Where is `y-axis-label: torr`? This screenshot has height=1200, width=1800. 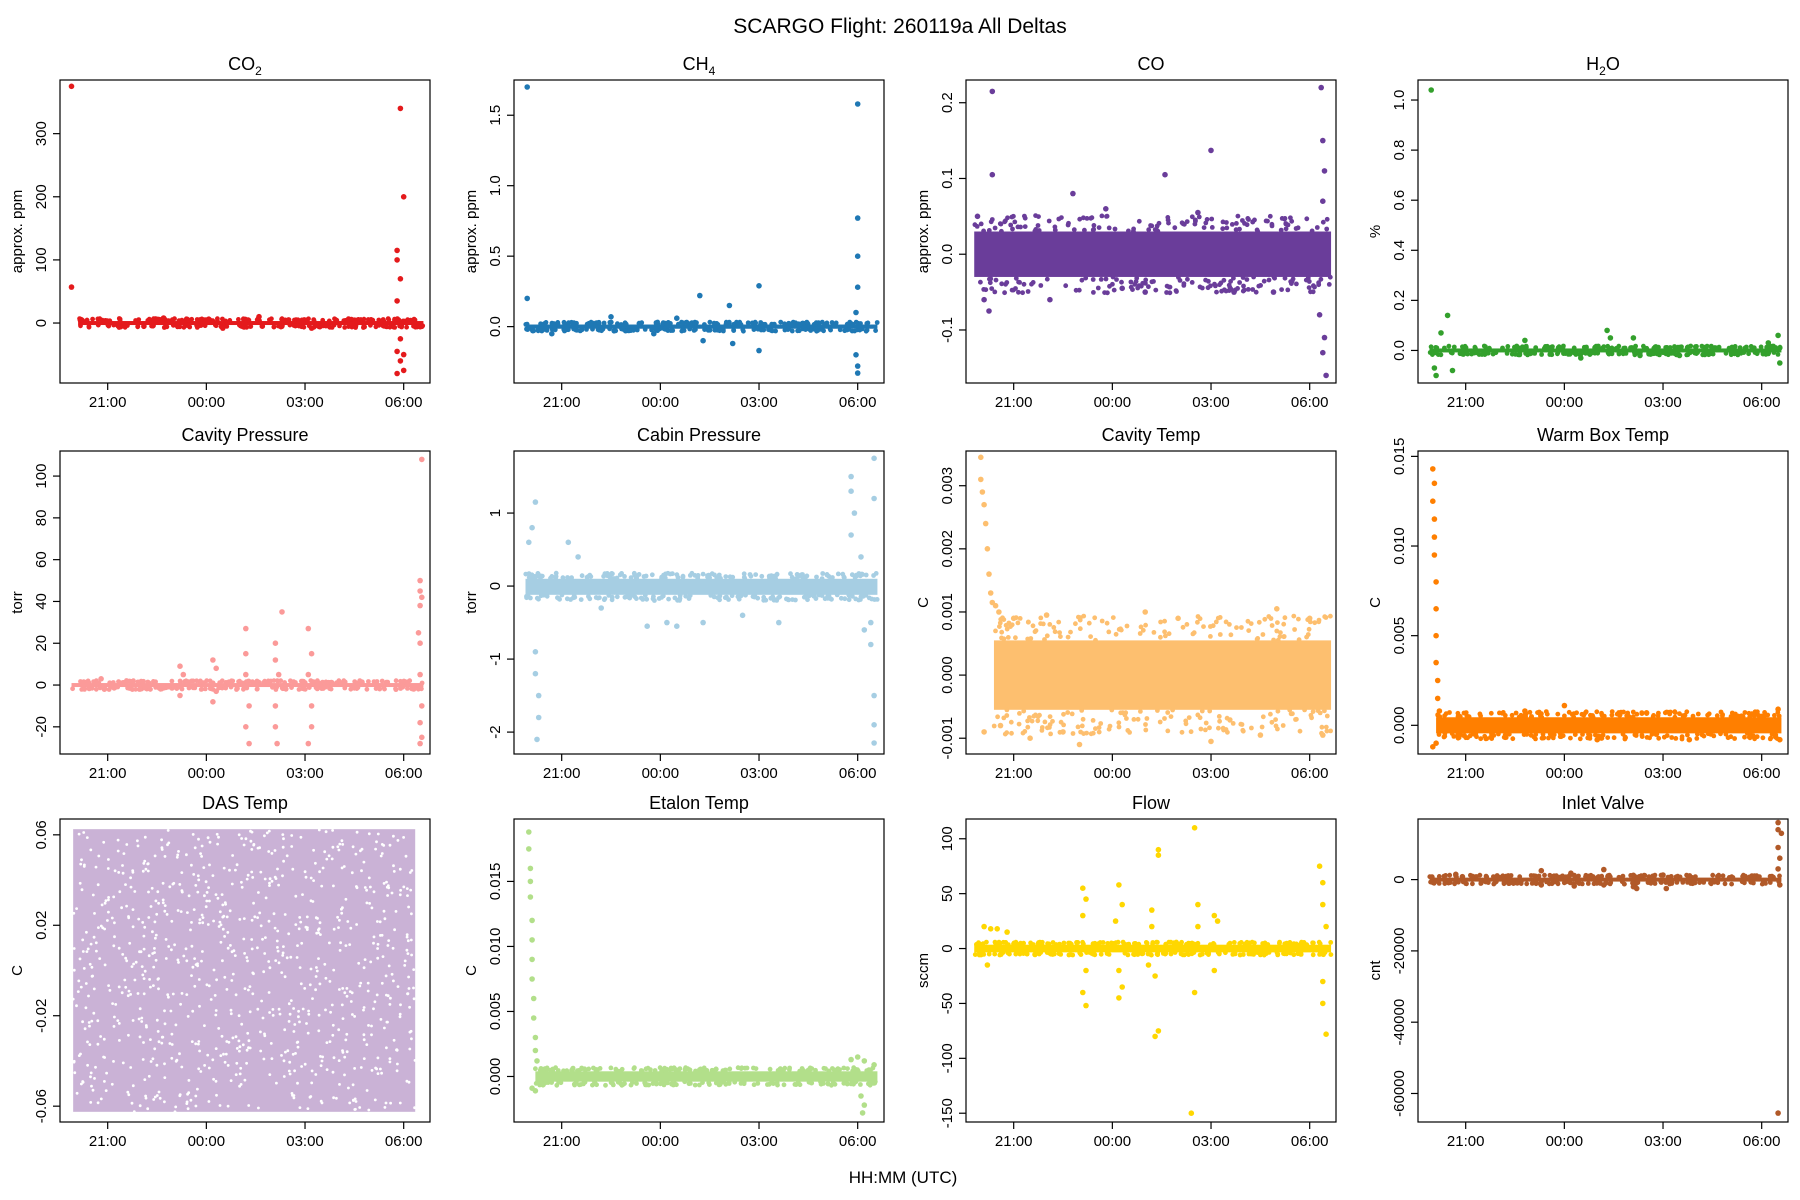 y-axis-label: torr is located at coordinates (471, 602).